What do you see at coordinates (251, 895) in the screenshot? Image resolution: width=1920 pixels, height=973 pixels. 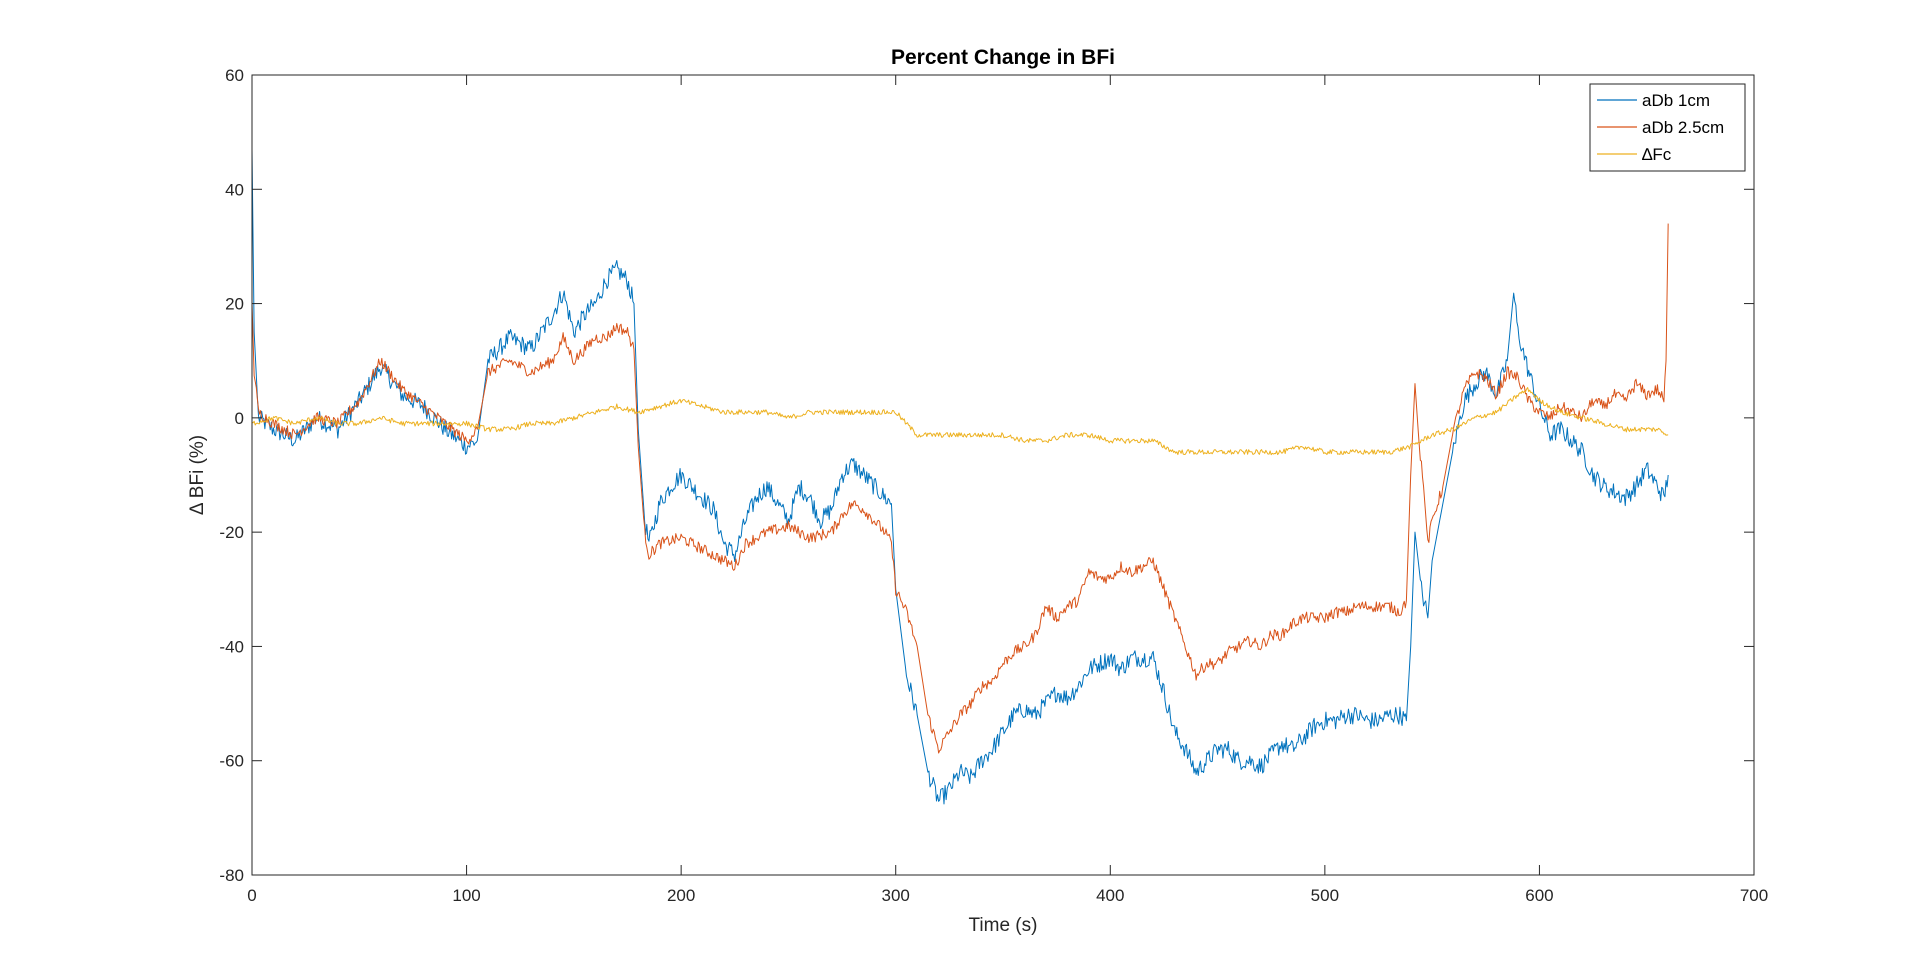 I see `x-tick-label: 0` at bounding box center [251, 895].